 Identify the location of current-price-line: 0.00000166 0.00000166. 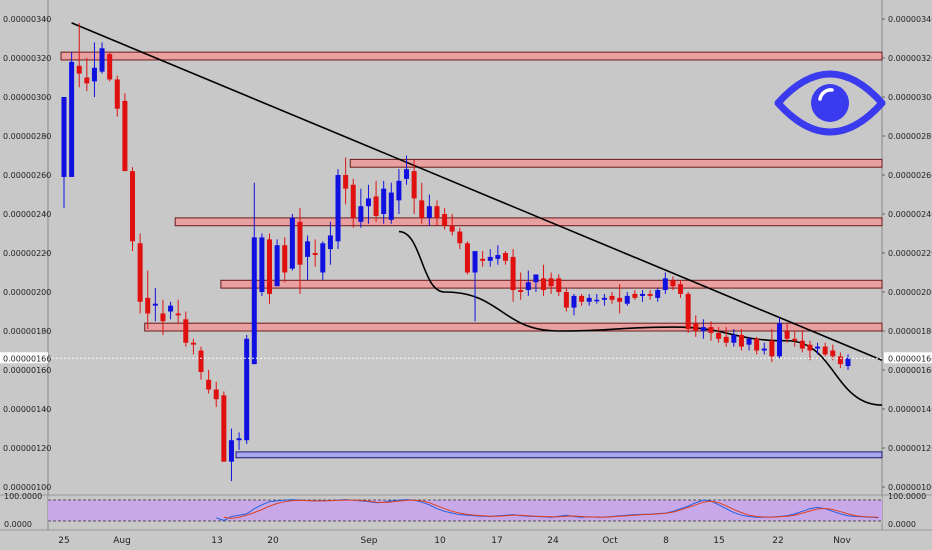
(466, 358).